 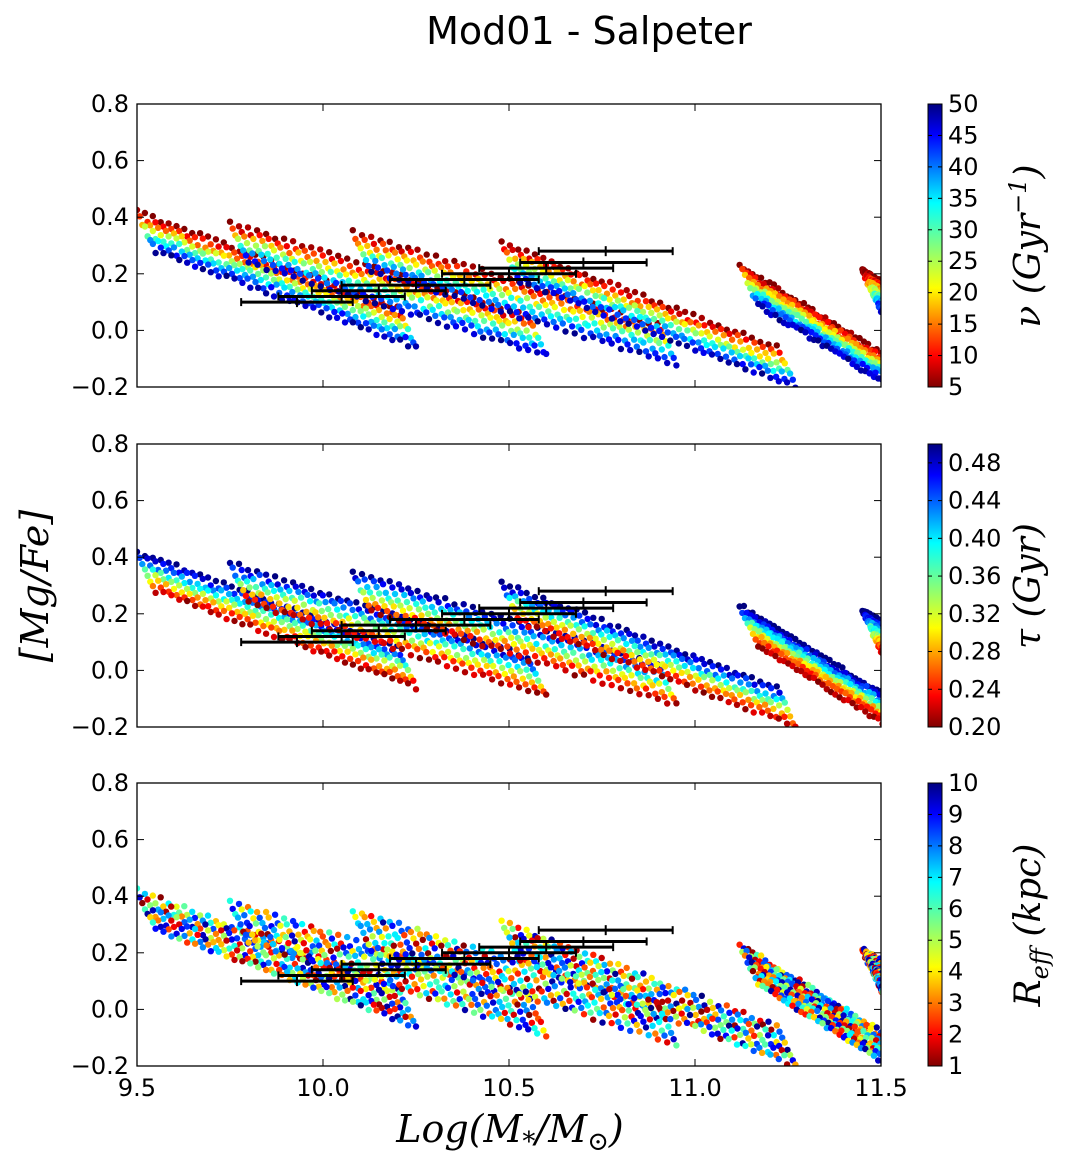 I want to click on y-tick-label: −0.2, so click(x=100, y=727).